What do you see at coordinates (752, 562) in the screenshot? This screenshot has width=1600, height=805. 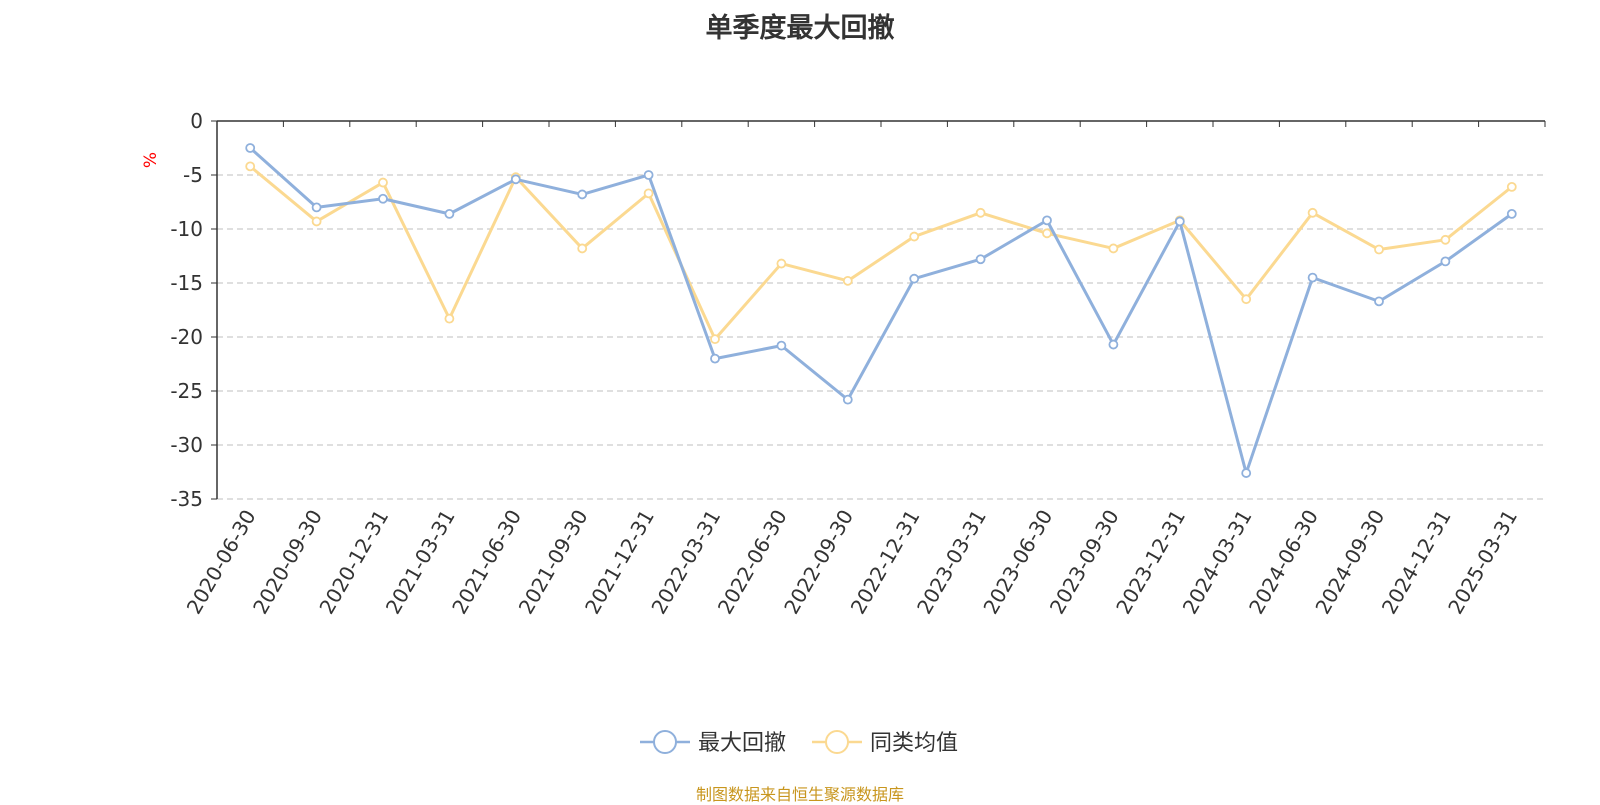 I see `x-tick-label: 2022-06-30` at bounding box center [752, 562].